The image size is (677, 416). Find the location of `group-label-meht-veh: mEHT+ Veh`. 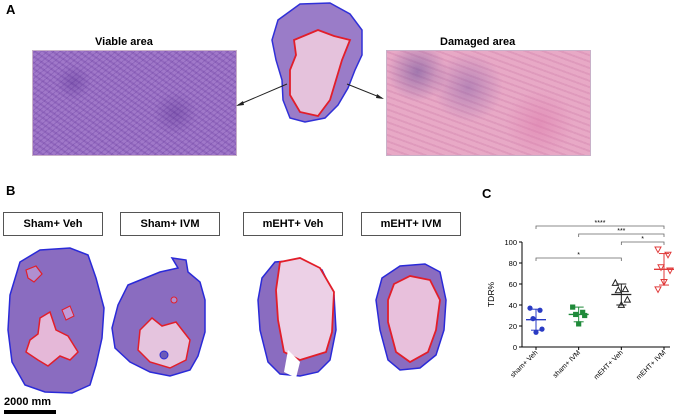

group-label-meht-veh: mEHT+ Veh is located at coordinates (293, 224).